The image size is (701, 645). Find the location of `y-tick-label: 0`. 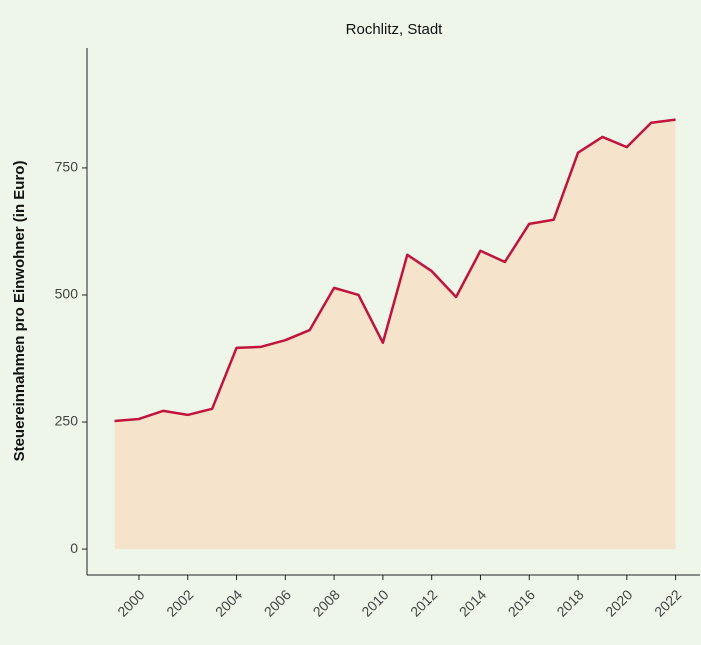

y-tick-label: 0 is located at coordinates (74, 548).